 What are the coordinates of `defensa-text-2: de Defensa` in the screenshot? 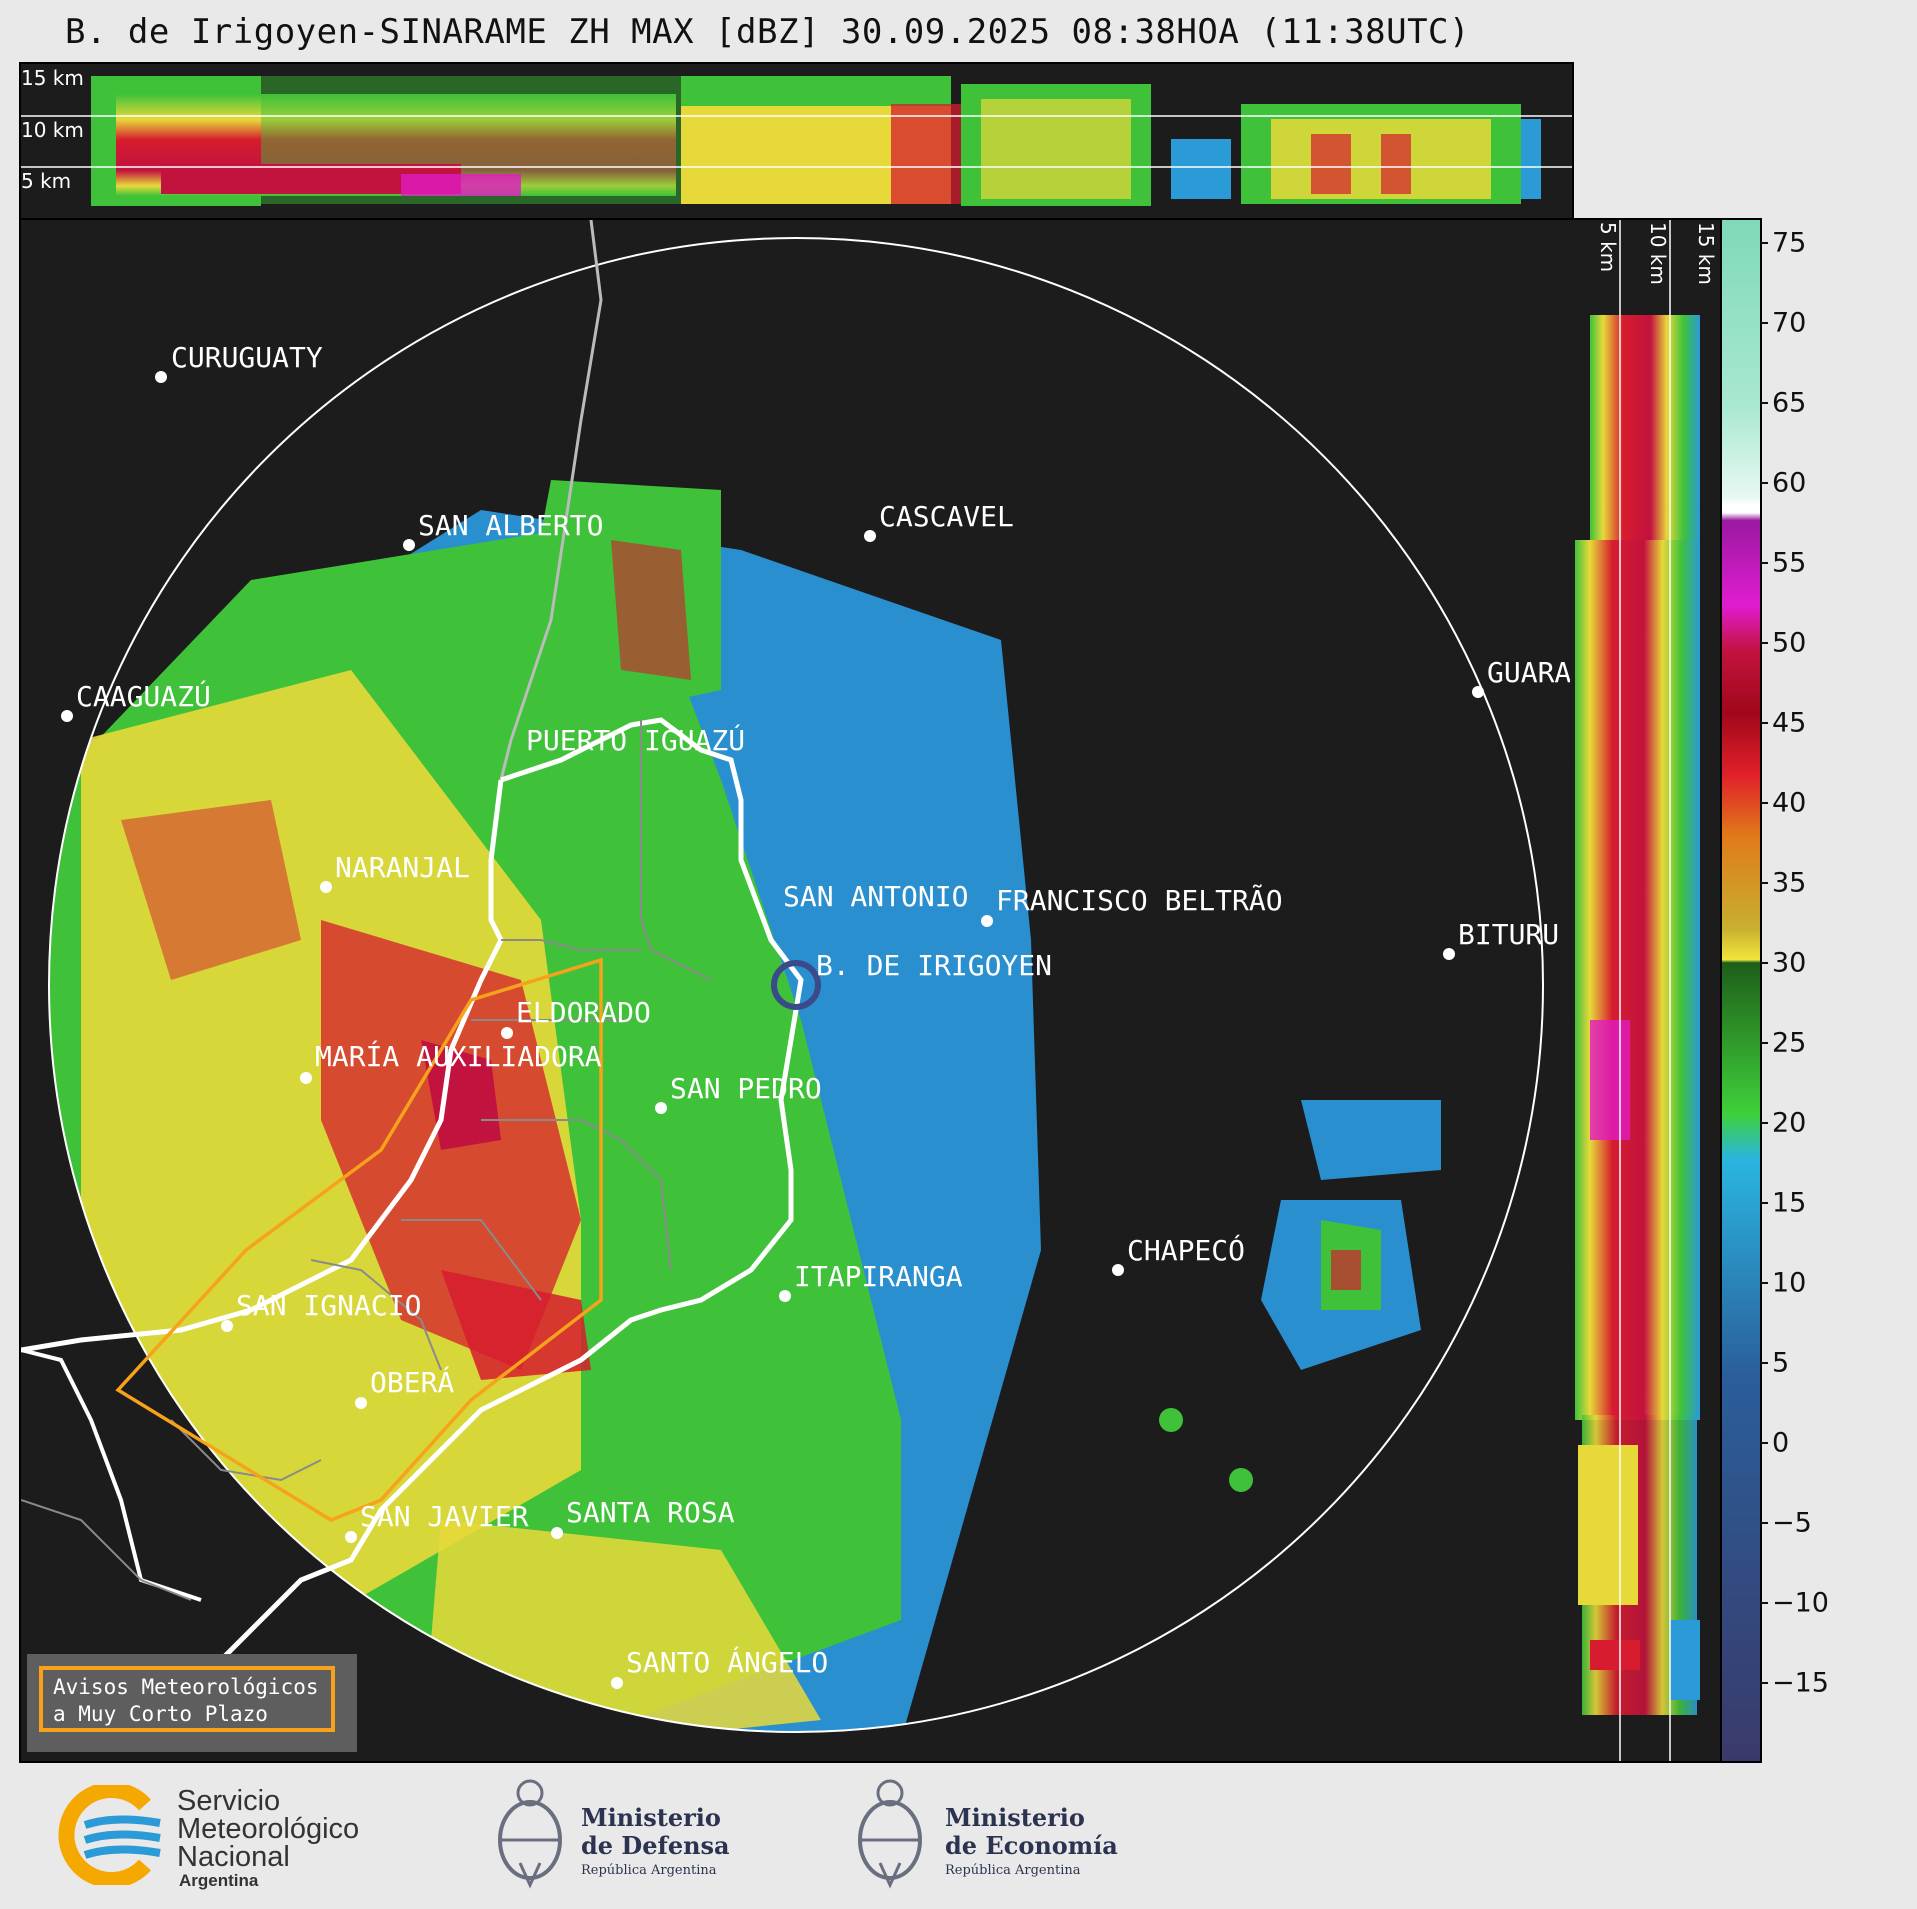 It's located at (655, 1845).